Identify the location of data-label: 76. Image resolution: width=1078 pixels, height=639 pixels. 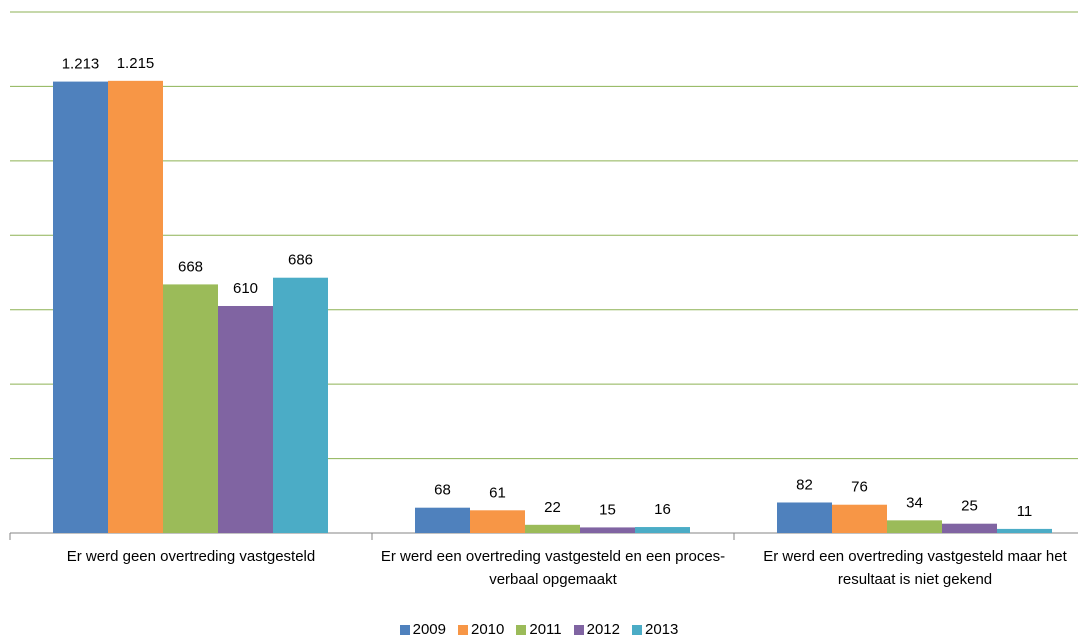
(859, 487).